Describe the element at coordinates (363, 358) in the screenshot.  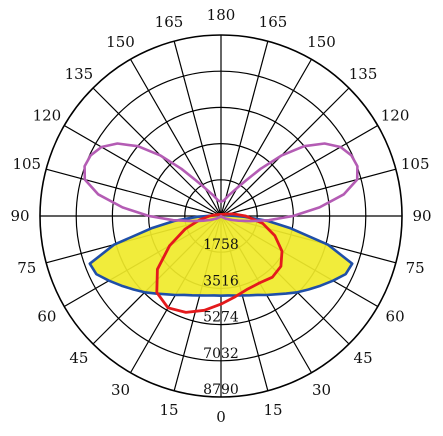
I see `angle-label-right-45: 45` at that location.